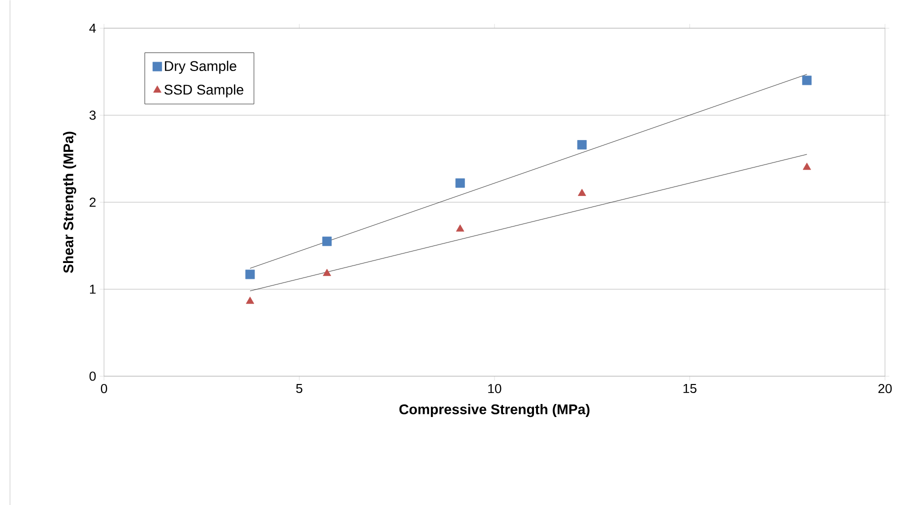  Describe the element at coordinates (494, 410) in the screenshot. I see `x-axis-title: Compressive Strength (MPa)` at that location.